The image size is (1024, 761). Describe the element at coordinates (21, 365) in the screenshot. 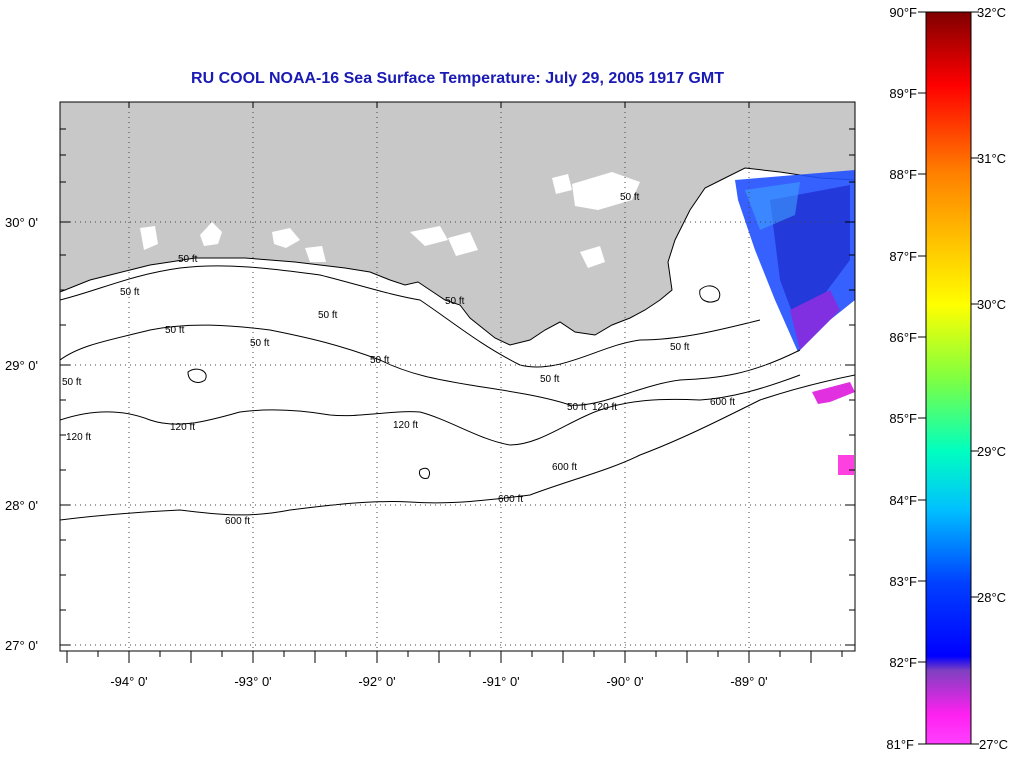

I see `latitude-label: 29° 0'` at that location.